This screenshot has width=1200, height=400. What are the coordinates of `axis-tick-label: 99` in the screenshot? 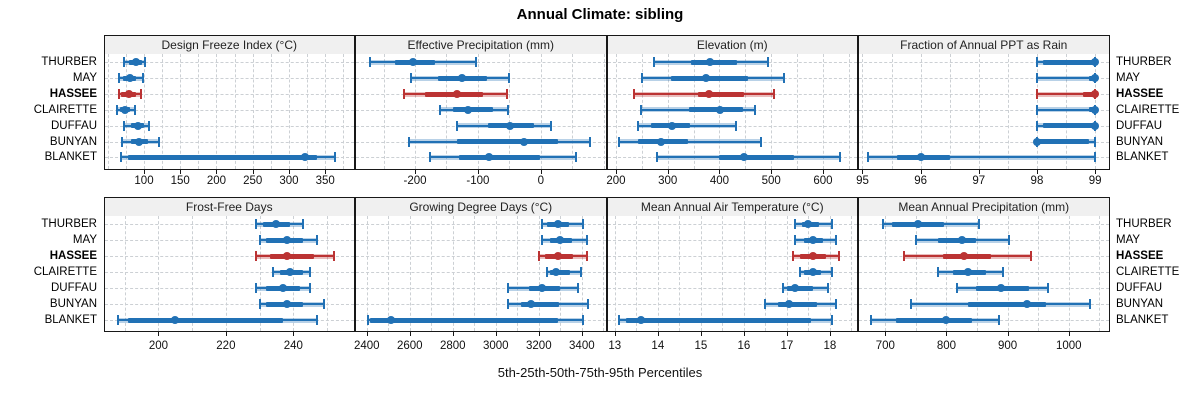 It's located at (1095, 181).